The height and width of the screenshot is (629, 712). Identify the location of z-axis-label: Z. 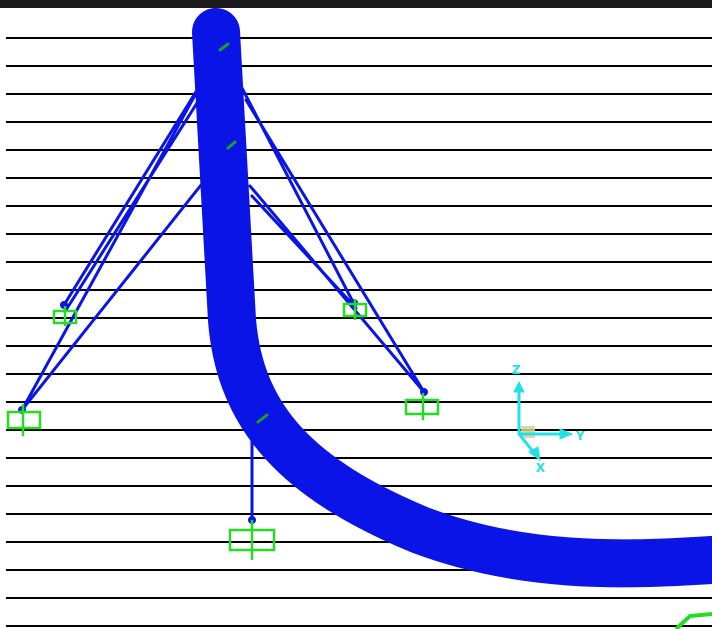
(516, 370).